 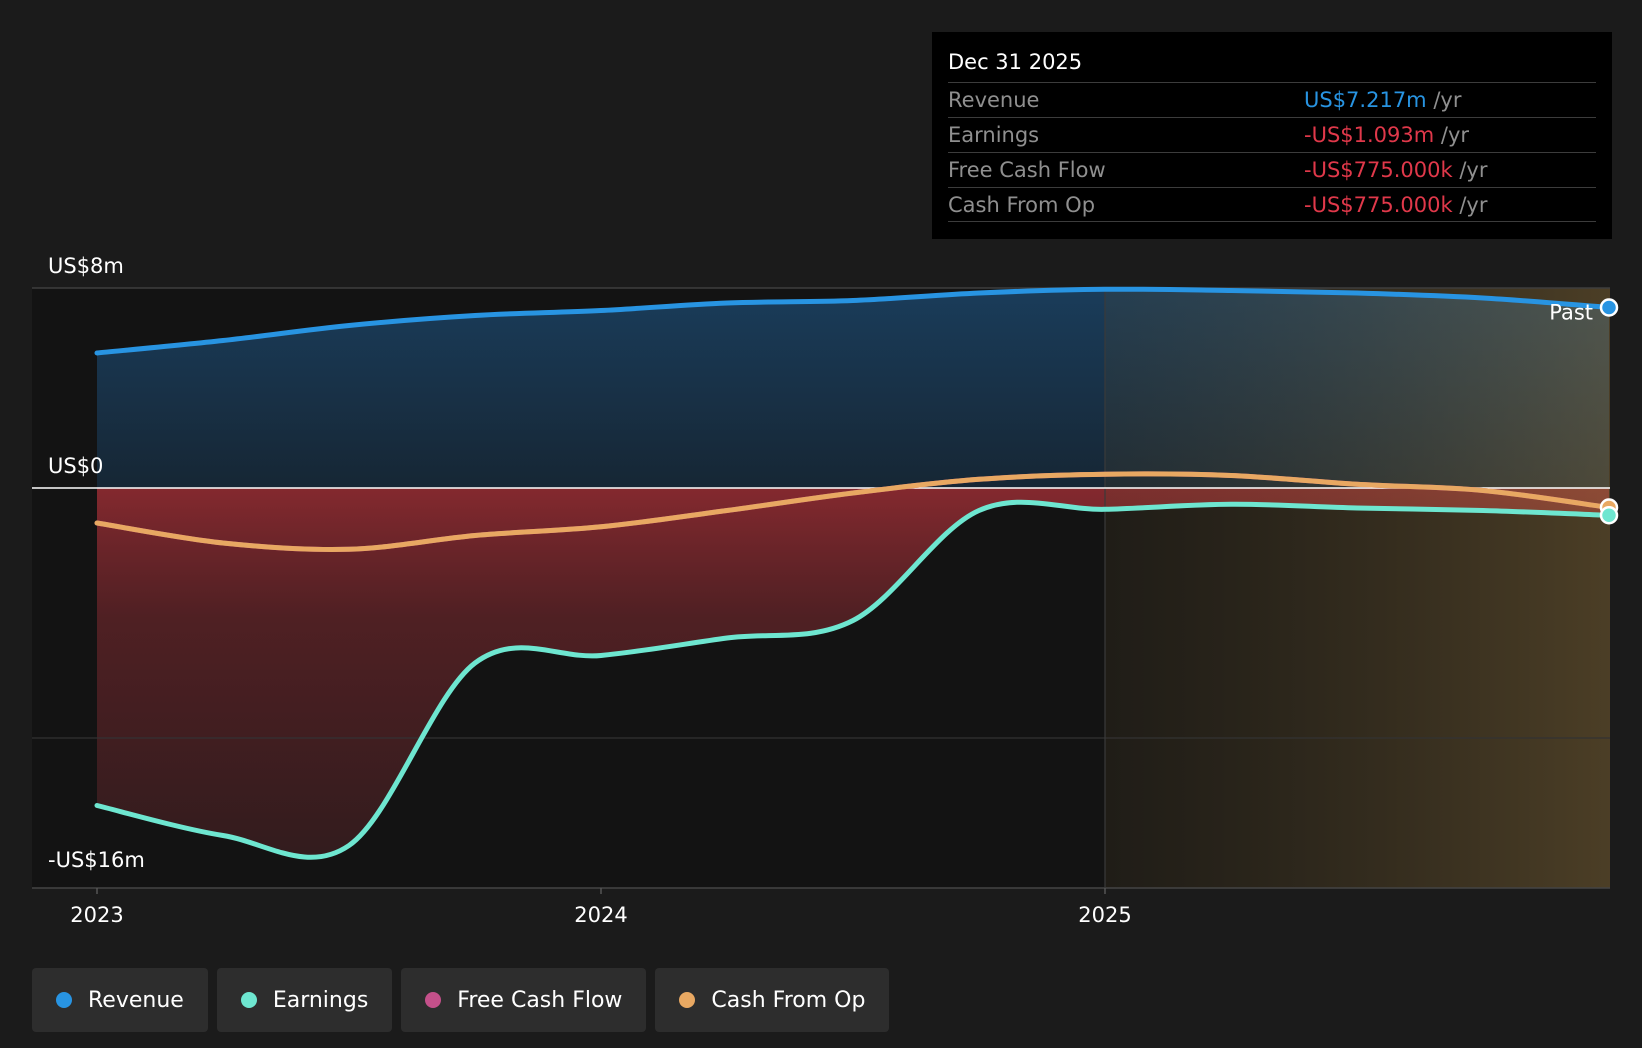 I want to click on tooltip-value: -US$1.093m /yr, so click(x=1386, y=135).